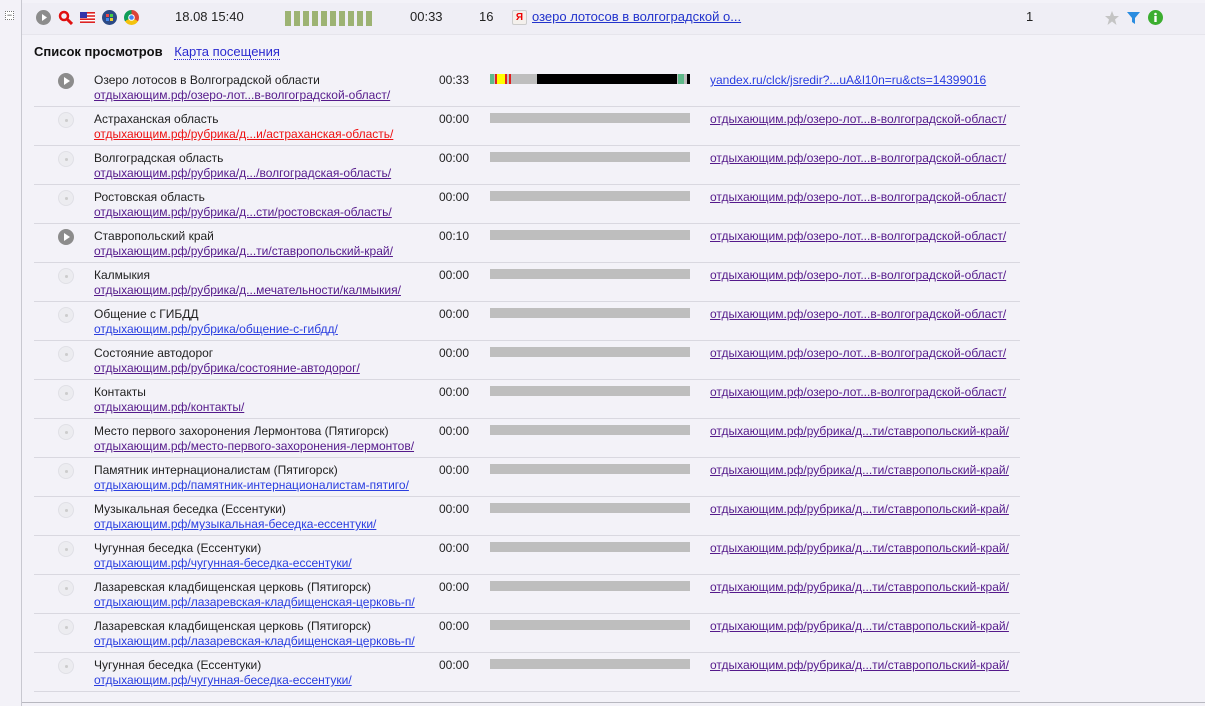 This screenshot has height=706, width=1205. Describe the element at coordinates (216, 329) in the screenshot. I see `page-url-link: отдыхающим.рф/рубрика/общение-с-гибдд/` at that location.